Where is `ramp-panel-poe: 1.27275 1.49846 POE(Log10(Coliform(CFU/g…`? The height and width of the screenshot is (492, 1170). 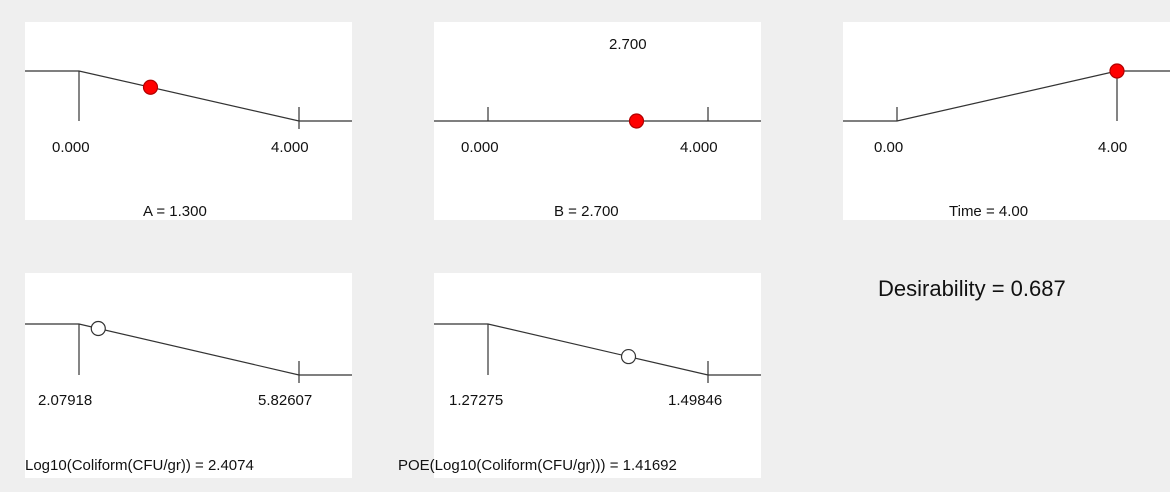
ramp-panel-poe: 1.27275 1.49846 POE(Log10(Coliform(CFU/g… is located at coordinates (579, 375).